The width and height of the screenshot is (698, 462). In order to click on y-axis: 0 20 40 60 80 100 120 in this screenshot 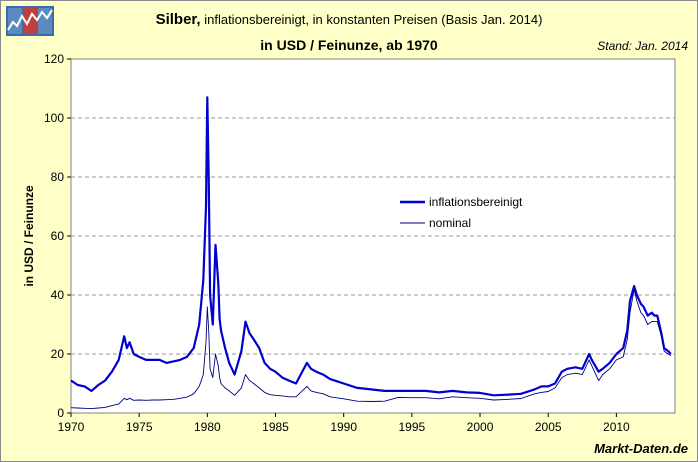, I will do `click(57, 236)`.